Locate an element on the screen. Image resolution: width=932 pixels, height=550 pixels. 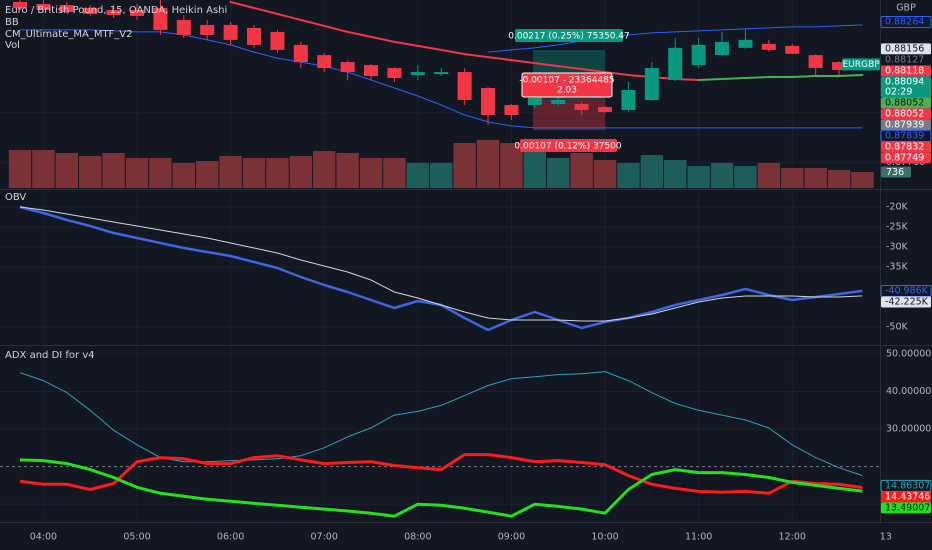
volume-badge-label: 736 is located at coordinates (895, 172).